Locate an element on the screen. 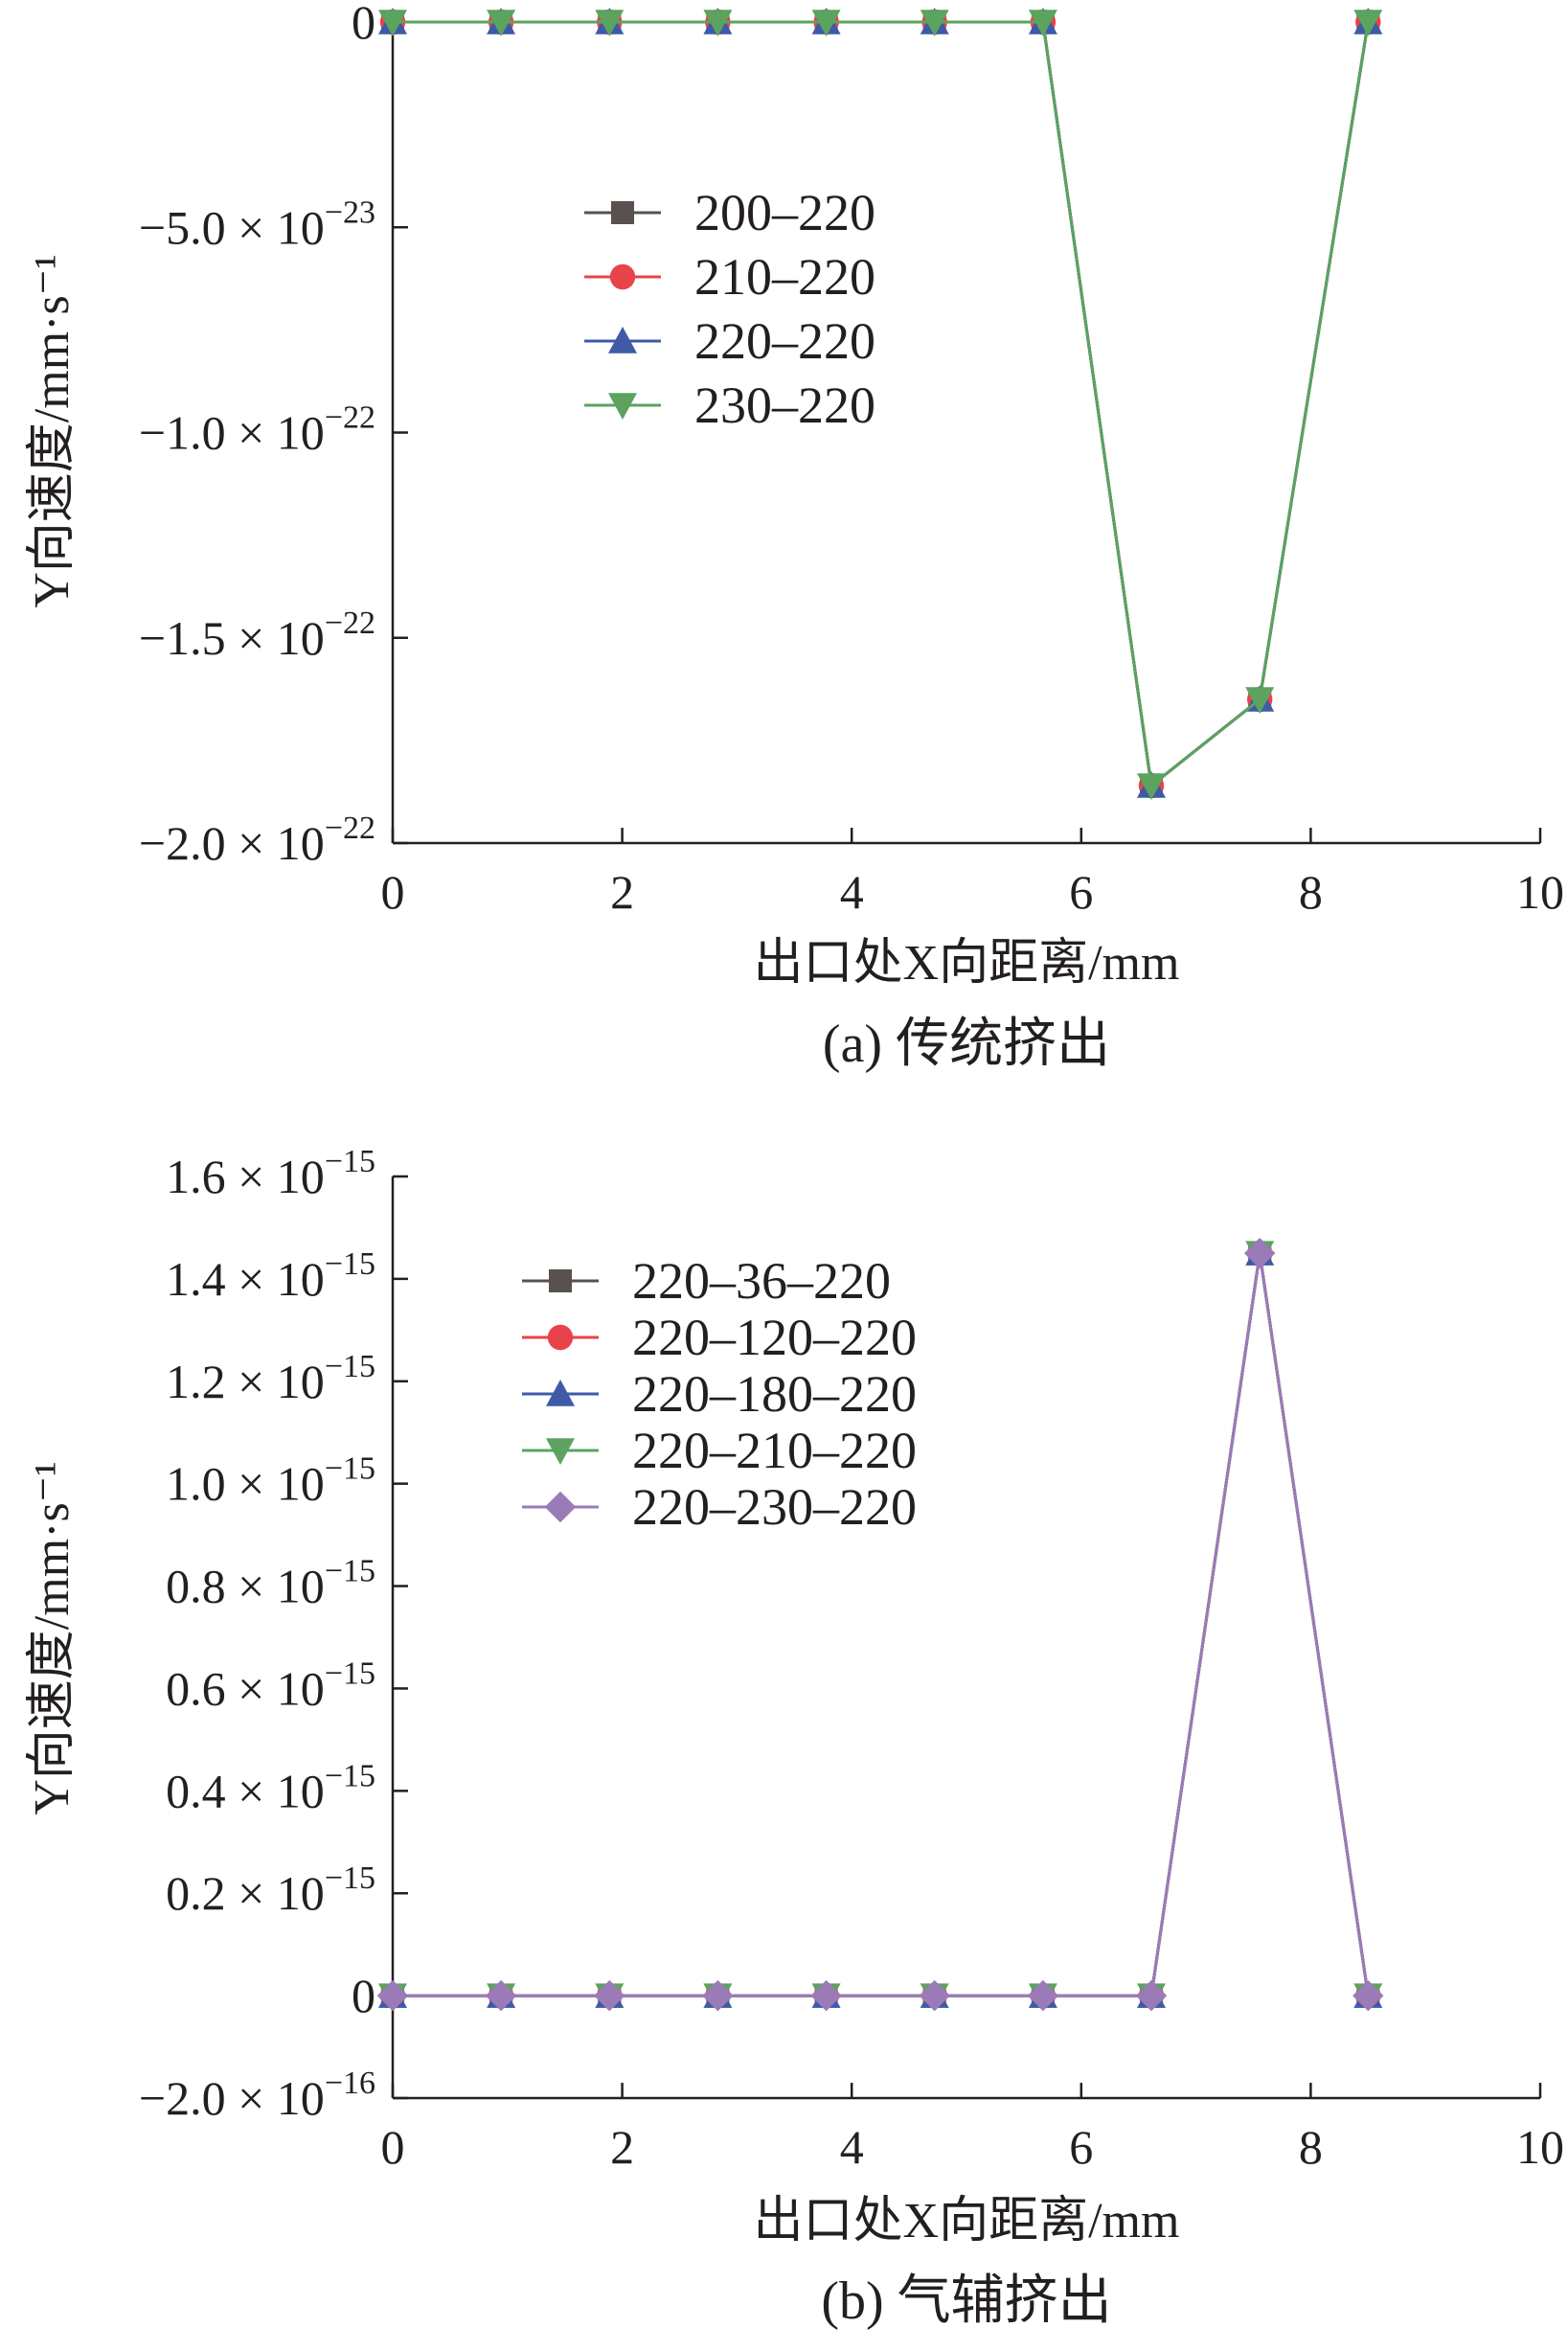 This screenshot has height=2351, width=1568. legend-label: 220–210–220 is located at coordinates (775, 1450).